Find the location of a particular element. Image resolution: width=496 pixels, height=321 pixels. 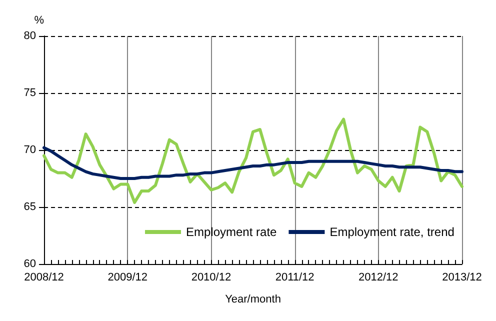

x-tick-label: 2012/12 is located at coordinates (378, 278).